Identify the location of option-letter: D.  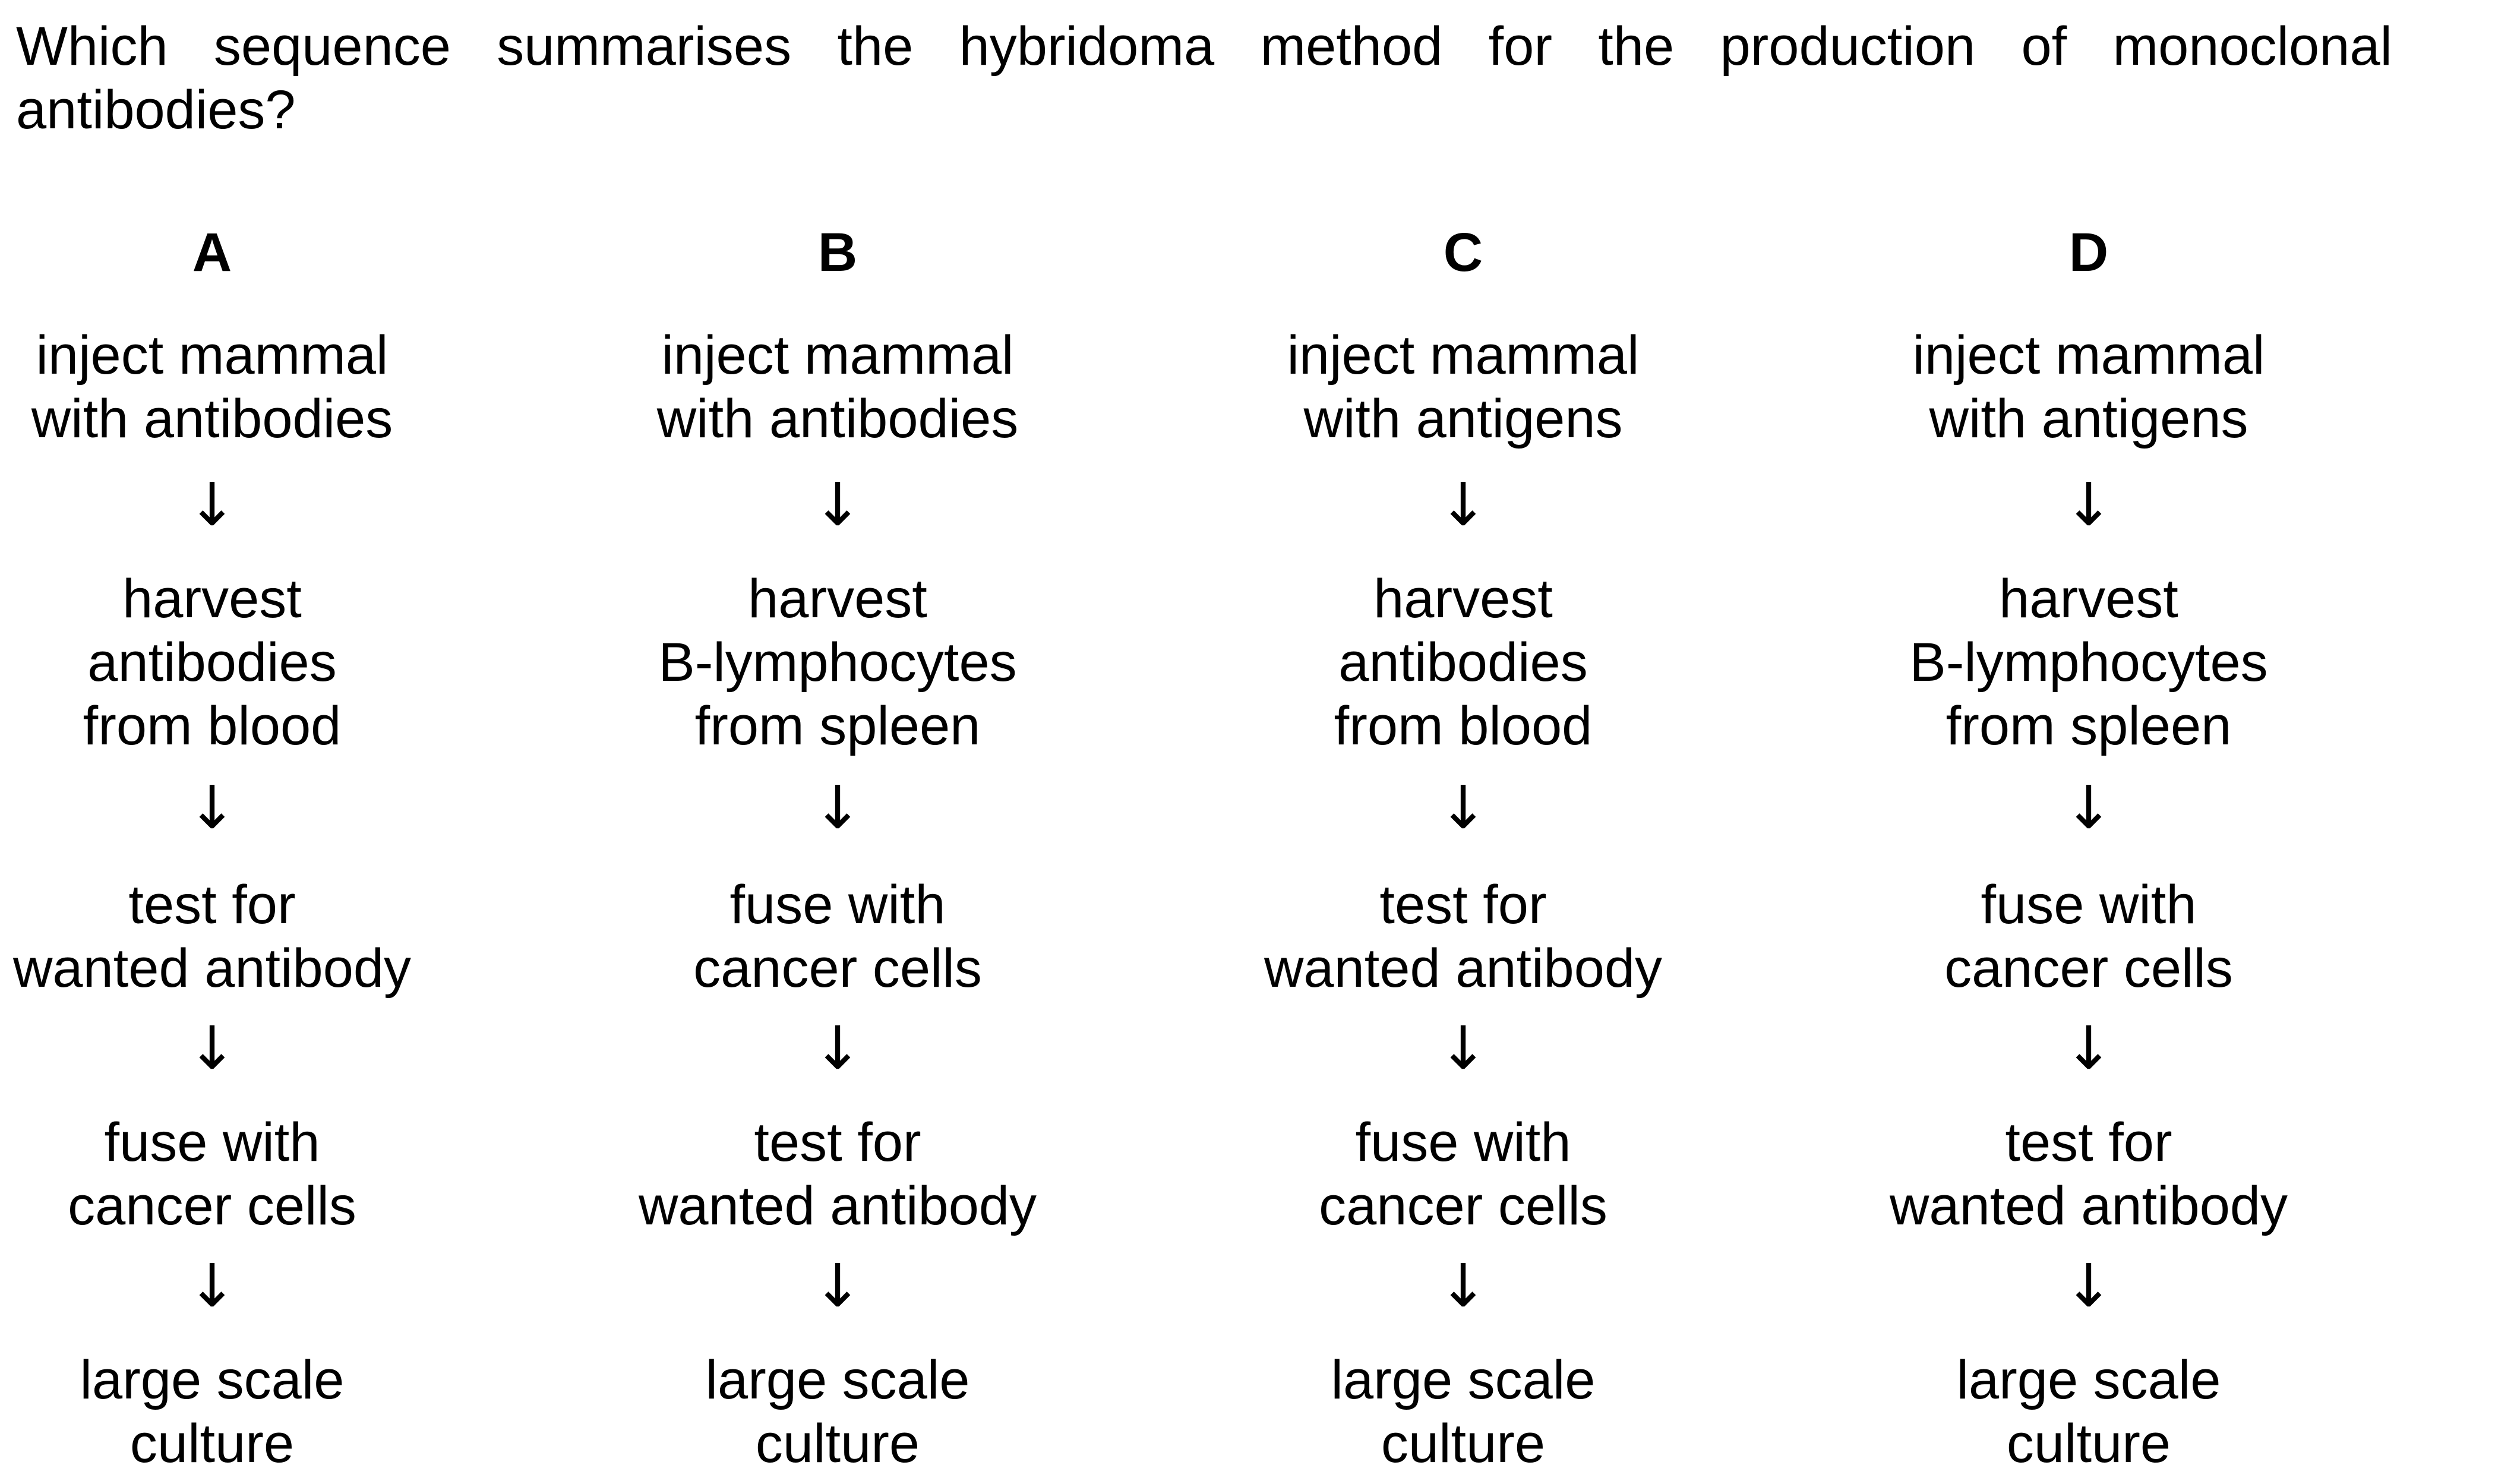
(2088, 252).